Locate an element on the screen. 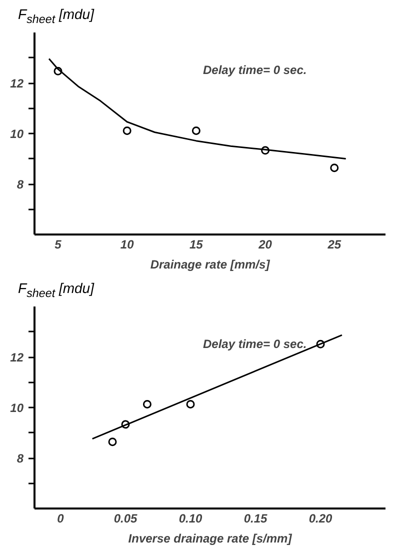 This screenshot has height=553, width=412. x-tick-label: 15 is located at coordinates (197, 245).